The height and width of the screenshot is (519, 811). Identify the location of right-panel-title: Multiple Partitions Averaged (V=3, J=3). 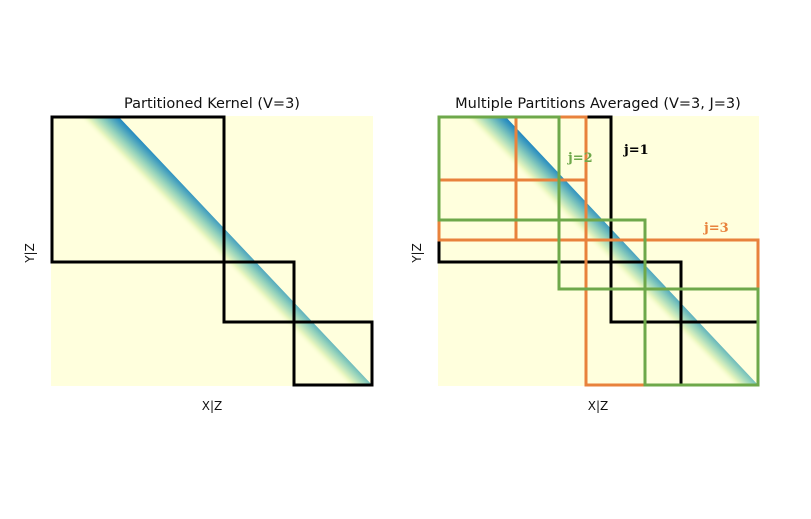
(598, 104).